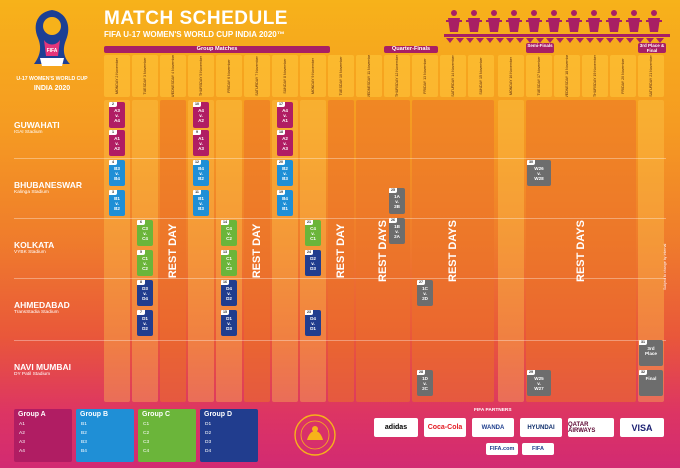  I want to click on day-label: SATURDAY 14 November, so click(453, 76).